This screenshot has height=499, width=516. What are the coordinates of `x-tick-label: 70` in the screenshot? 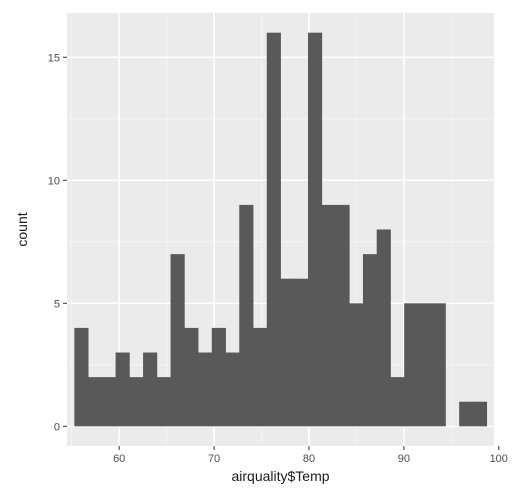 It's located at (214, 459).